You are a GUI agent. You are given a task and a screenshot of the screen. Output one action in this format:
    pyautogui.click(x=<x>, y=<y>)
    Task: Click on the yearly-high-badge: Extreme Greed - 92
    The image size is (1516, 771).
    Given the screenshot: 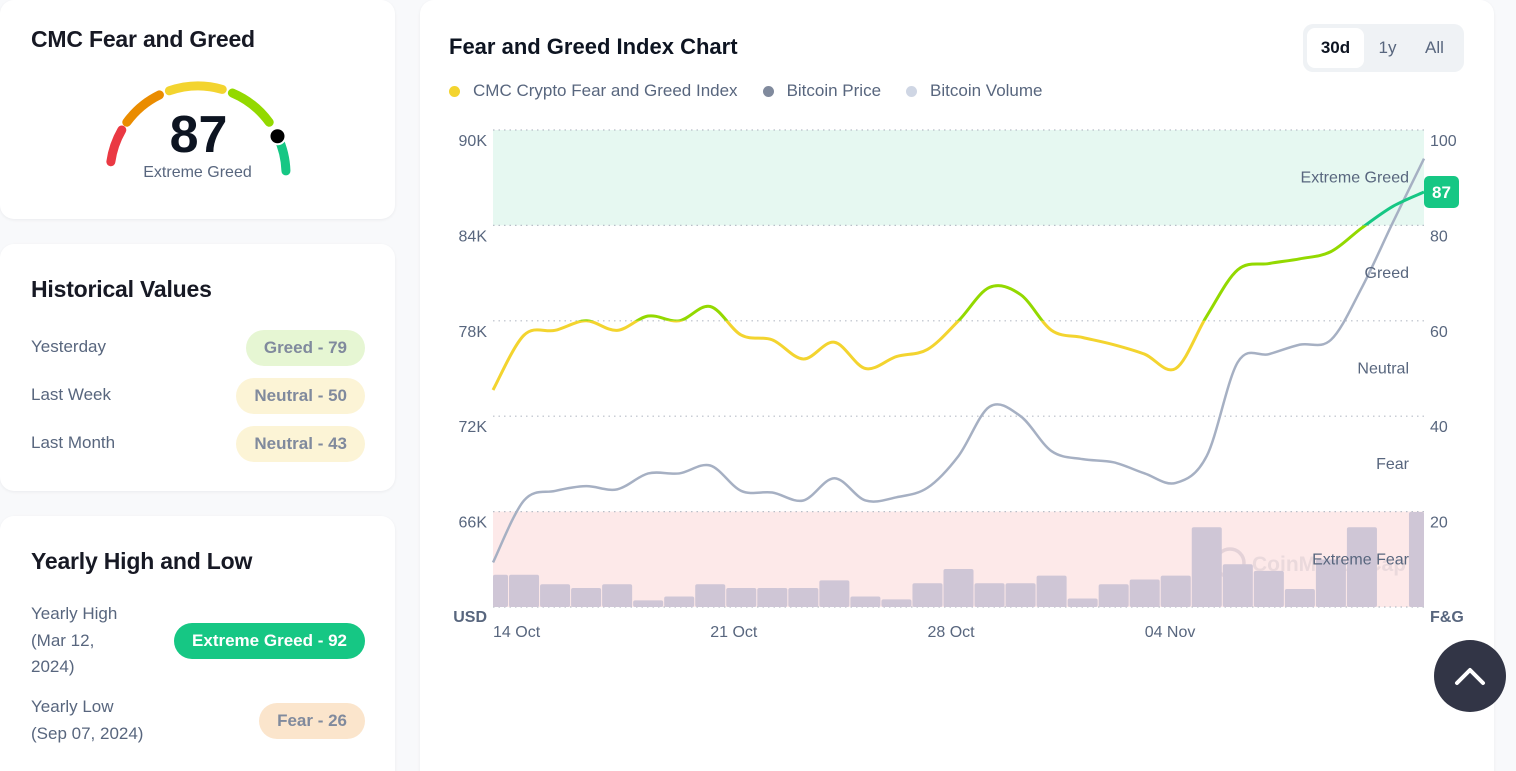 What is the action you would take?
    pyautogui.click(x=269, y=641)
    